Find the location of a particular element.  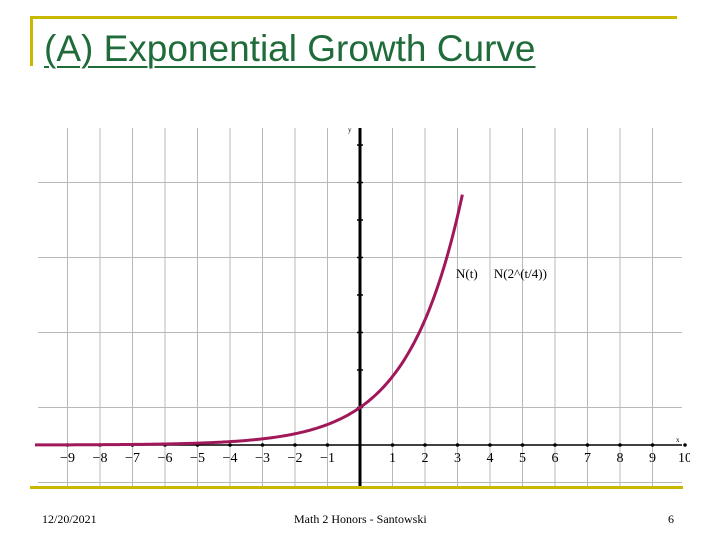

x-tick-label: −2 is located at coordinates (295, 458).